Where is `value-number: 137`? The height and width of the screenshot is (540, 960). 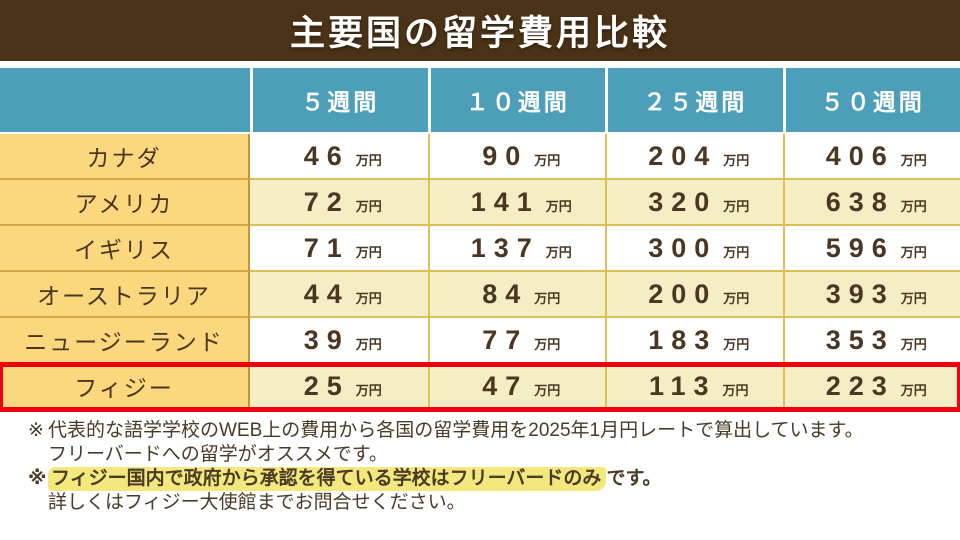 value-number: 137 is located at coordinates (505, 248).